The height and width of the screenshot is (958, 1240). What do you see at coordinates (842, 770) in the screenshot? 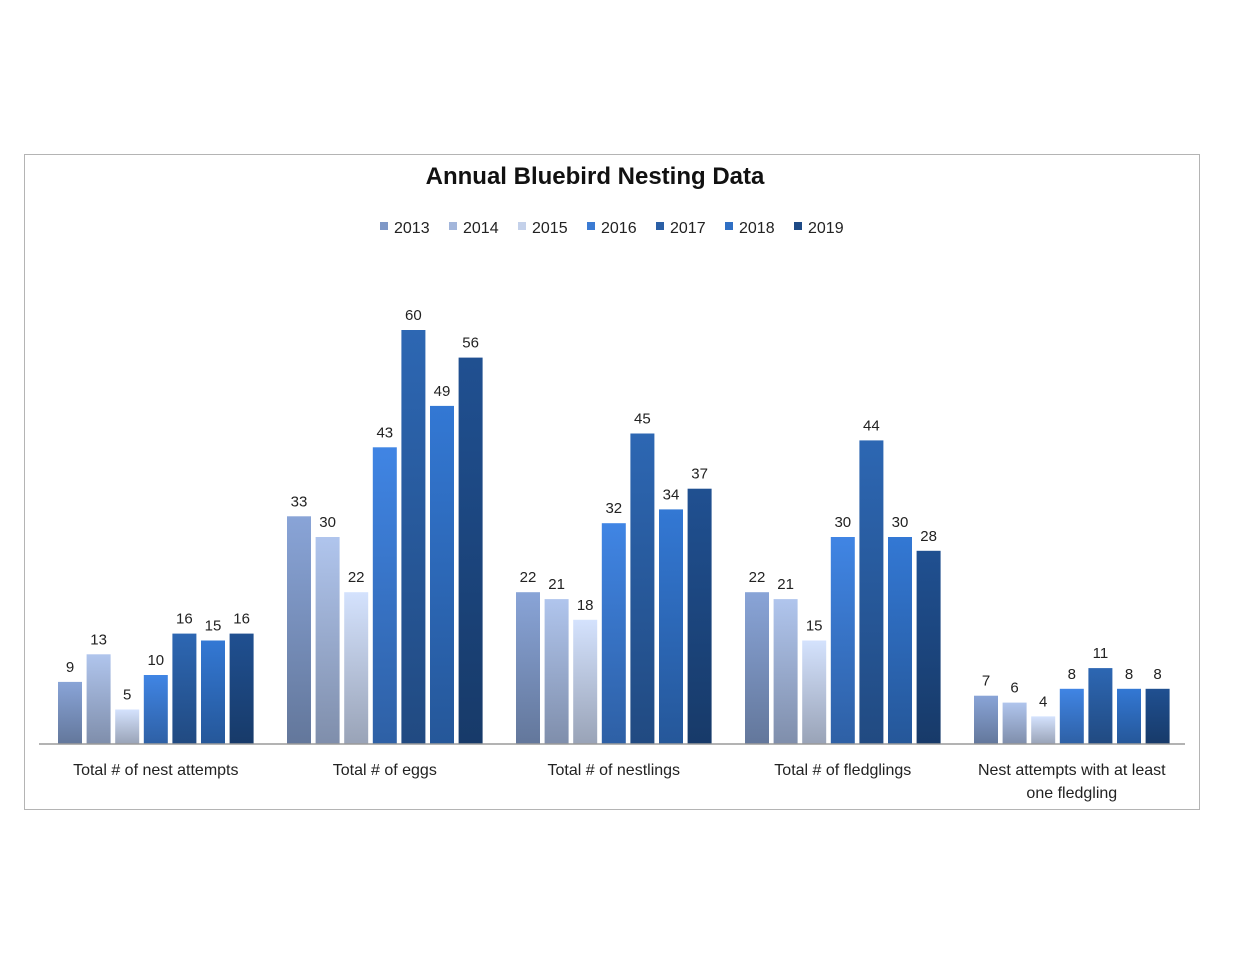
I see `category-label-3: Total # of fledglings` at bounding box center [842, 770].